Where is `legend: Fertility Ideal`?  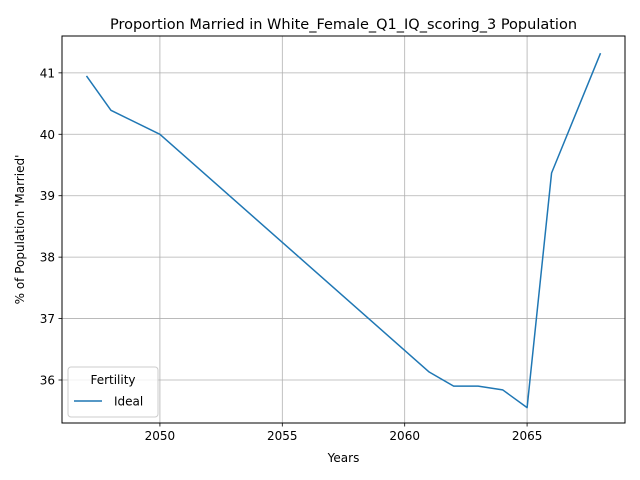
legend: Fertility Ideal is located at coordinates (113, 392).